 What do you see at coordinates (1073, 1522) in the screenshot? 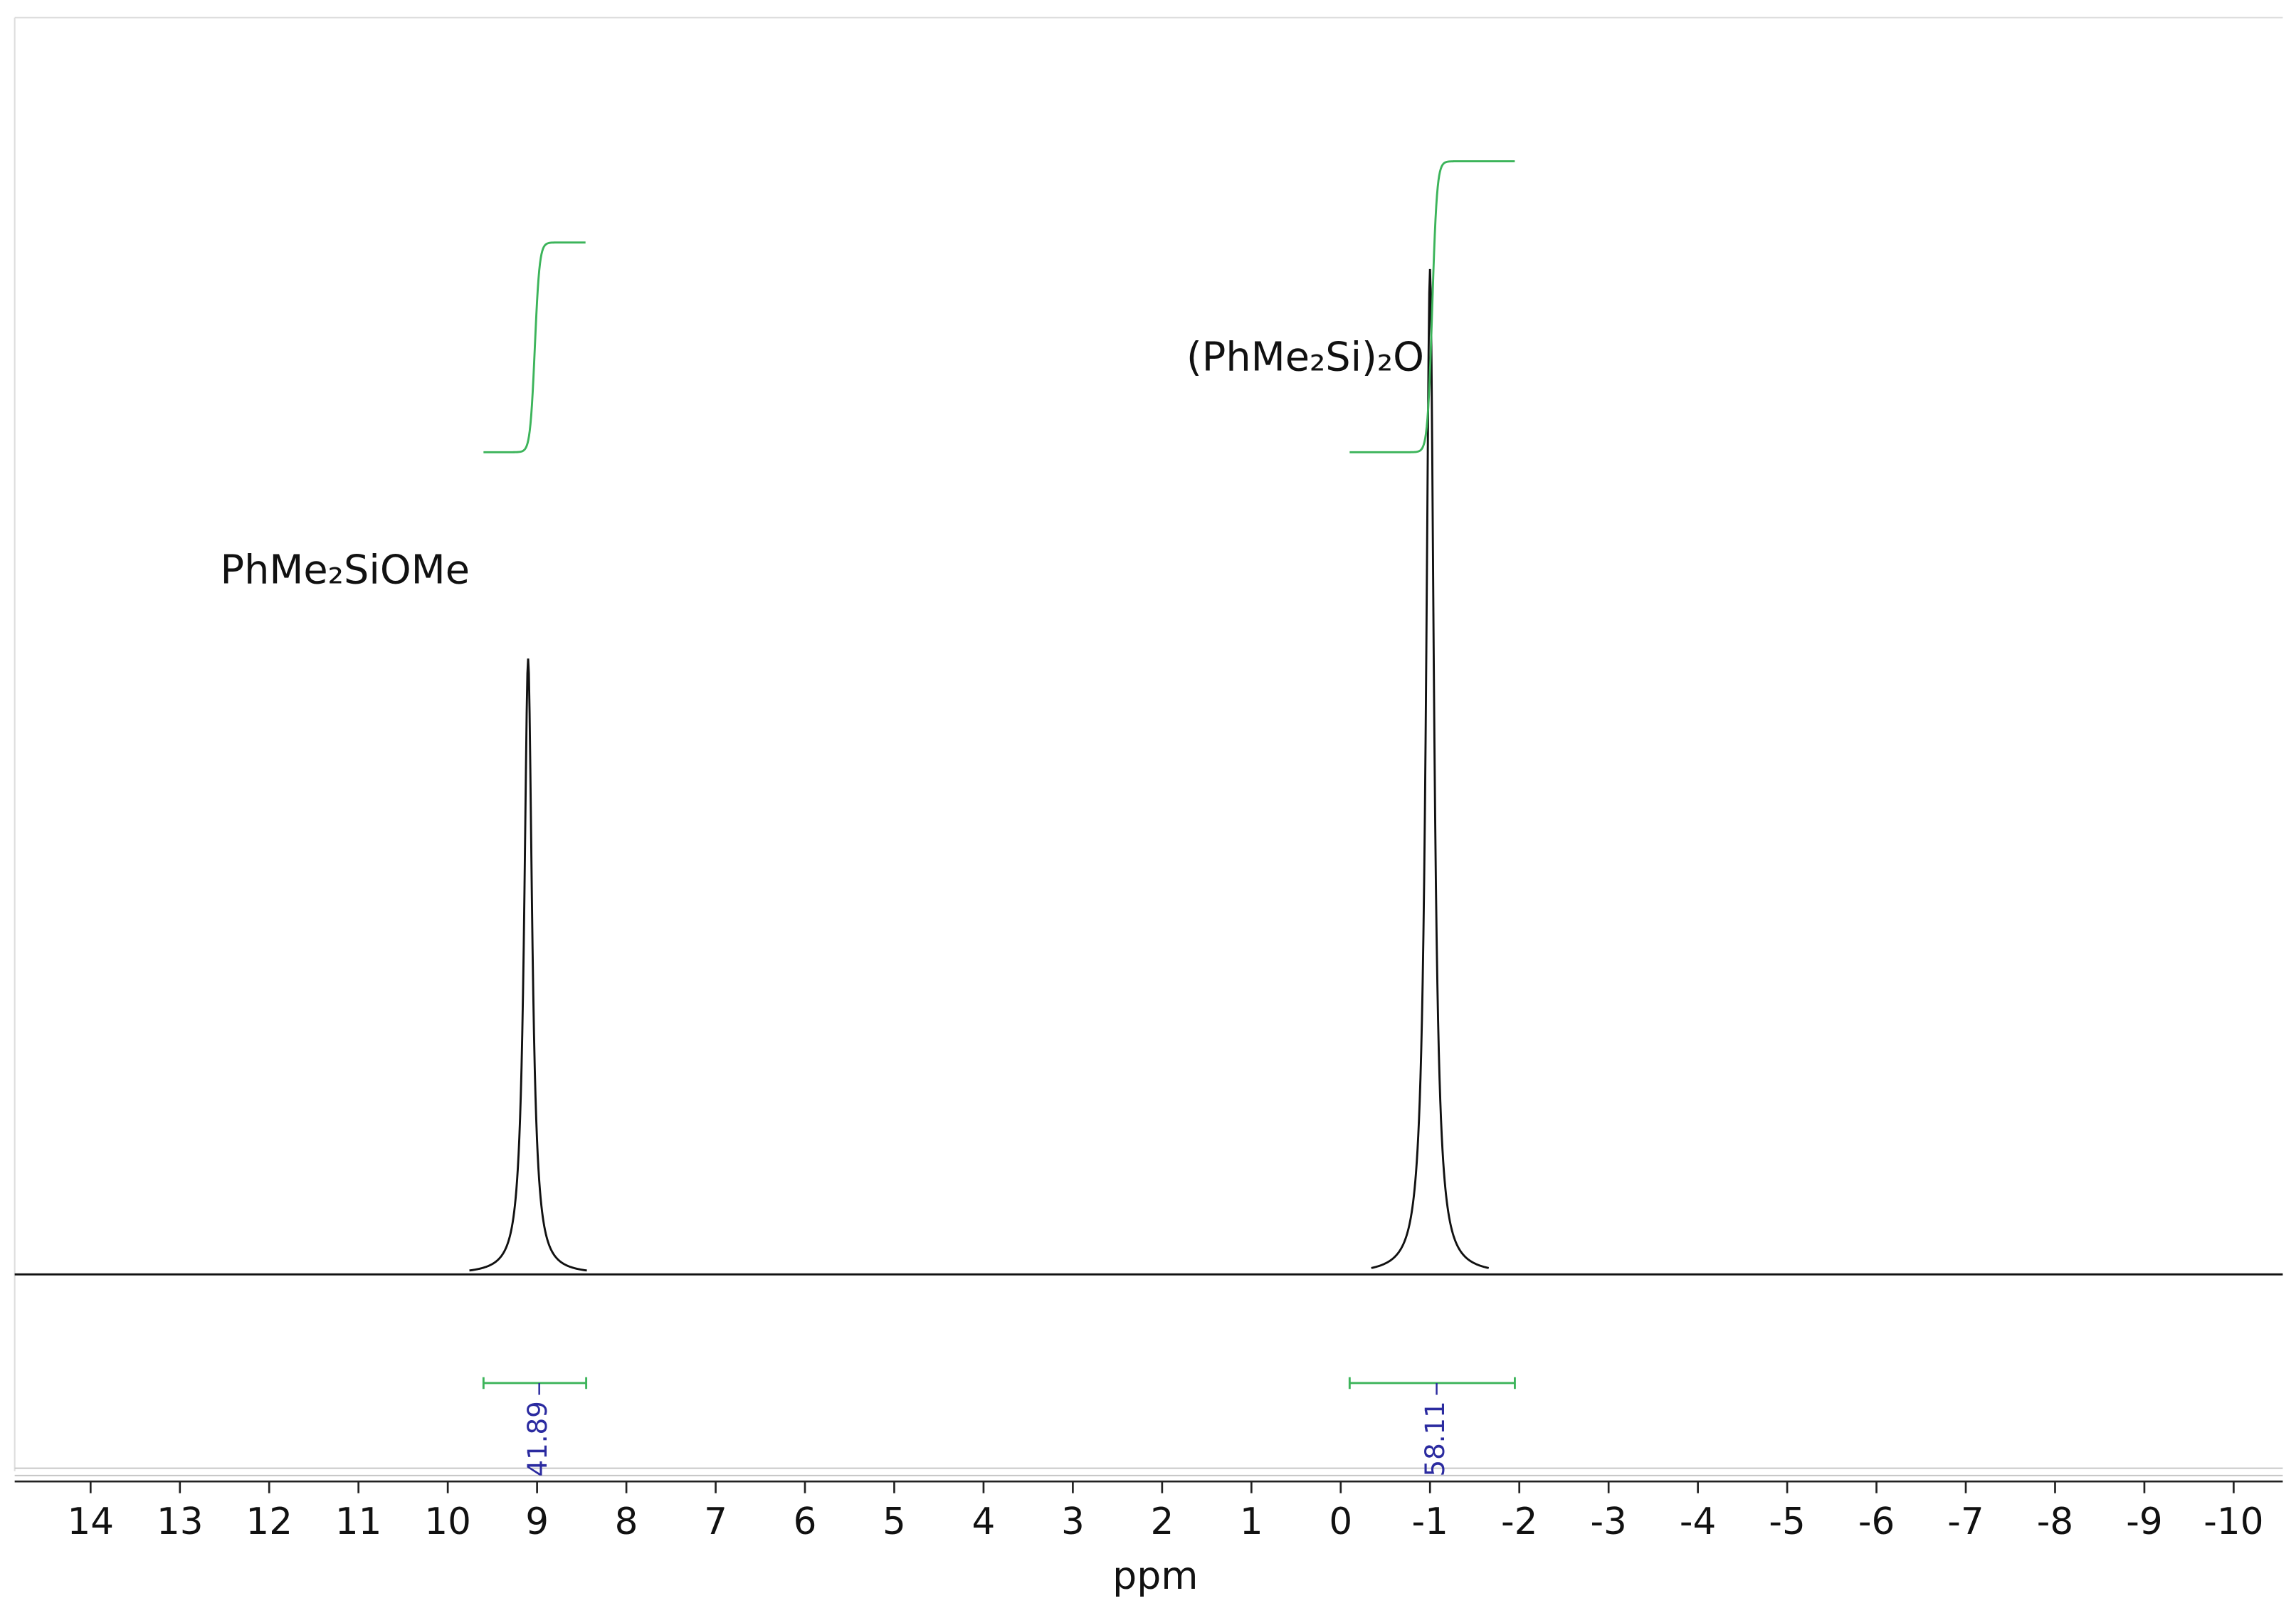
I see `x-tick-label: 3` at bounding box center [1073, 1522].